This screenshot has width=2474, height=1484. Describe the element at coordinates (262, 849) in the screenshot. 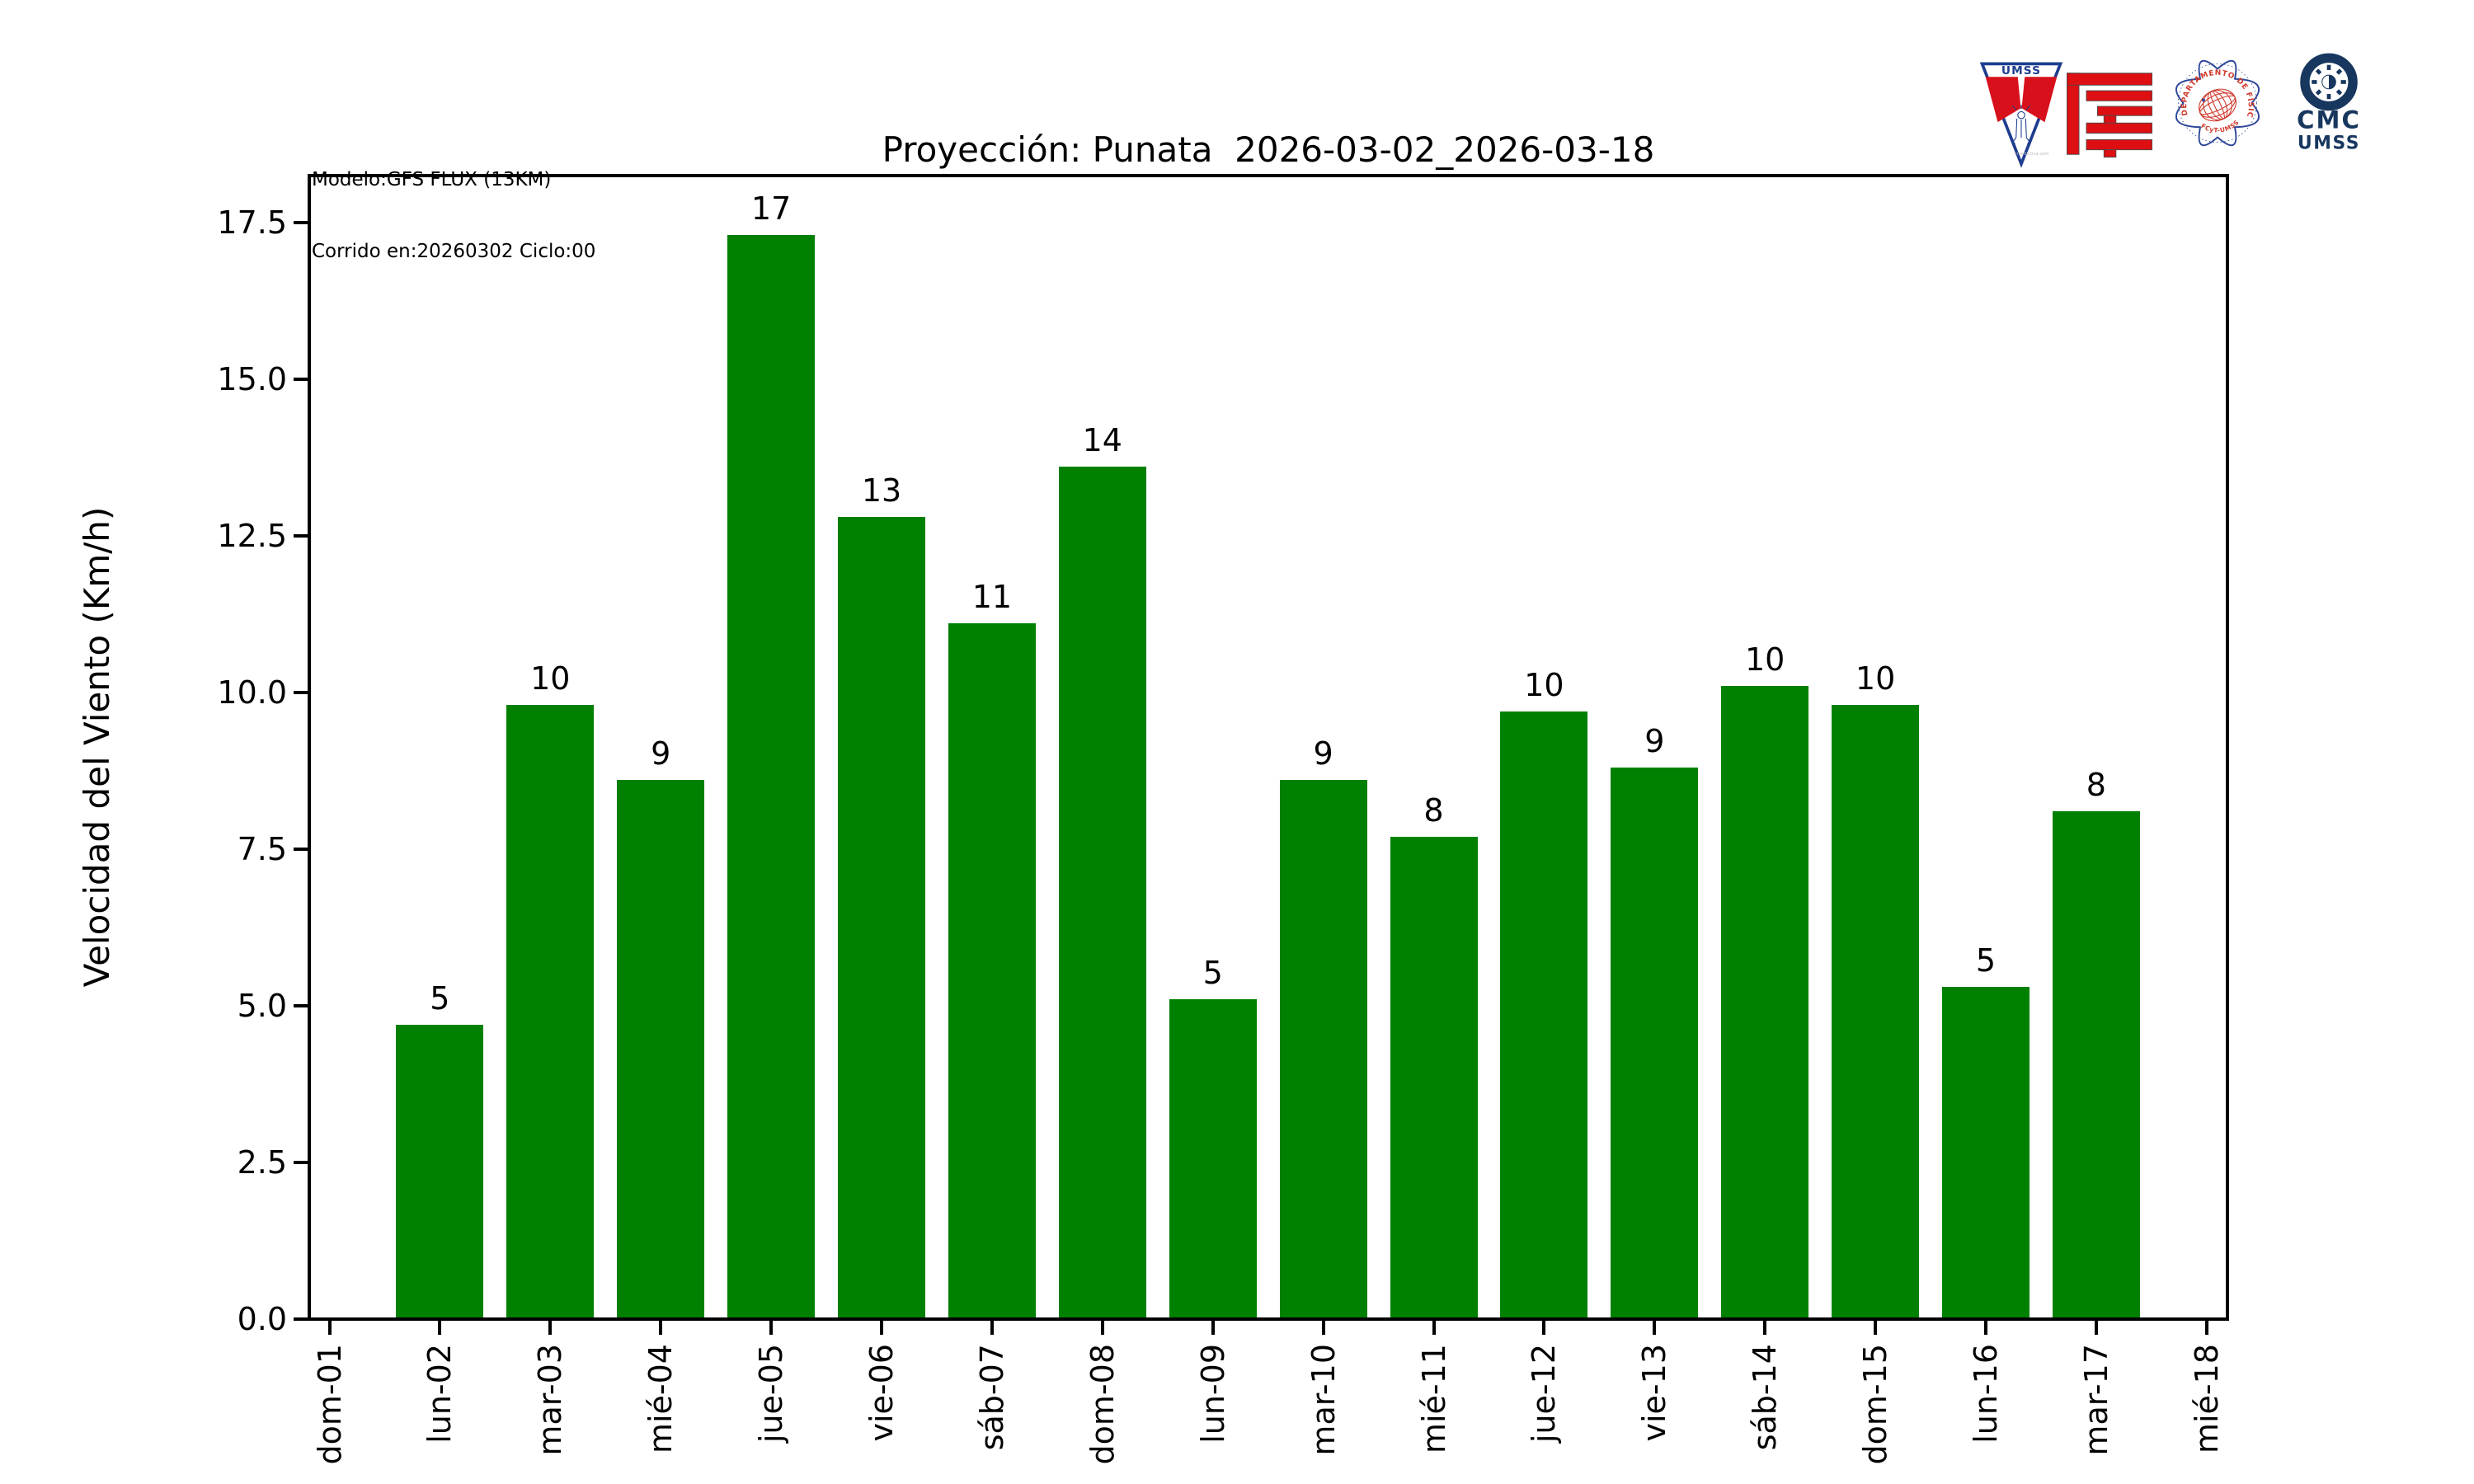

I see `y-tick-label: 7.5` at that location.